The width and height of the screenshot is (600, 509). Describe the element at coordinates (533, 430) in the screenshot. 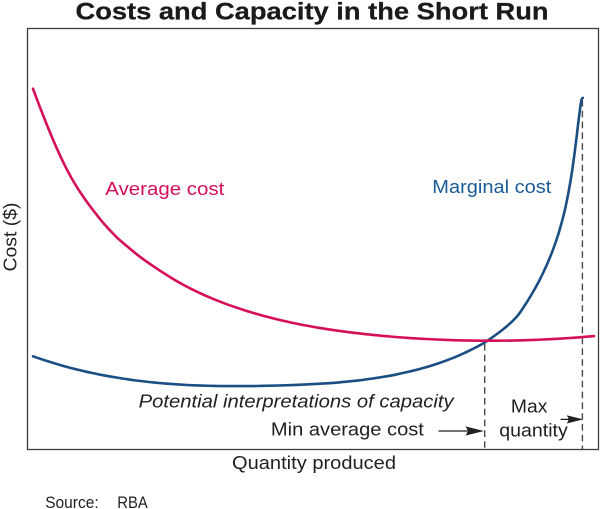

I see `svg-text: quantity` at that location.